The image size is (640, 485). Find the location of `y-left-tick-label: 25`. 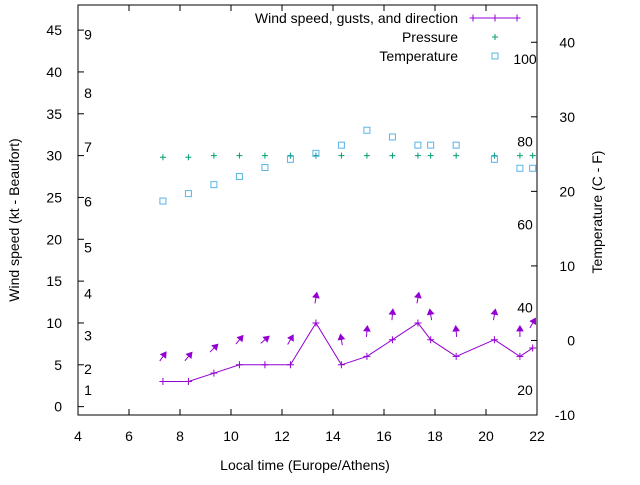

y-left-tick-label: 25 is located at coordinates (54, 197).